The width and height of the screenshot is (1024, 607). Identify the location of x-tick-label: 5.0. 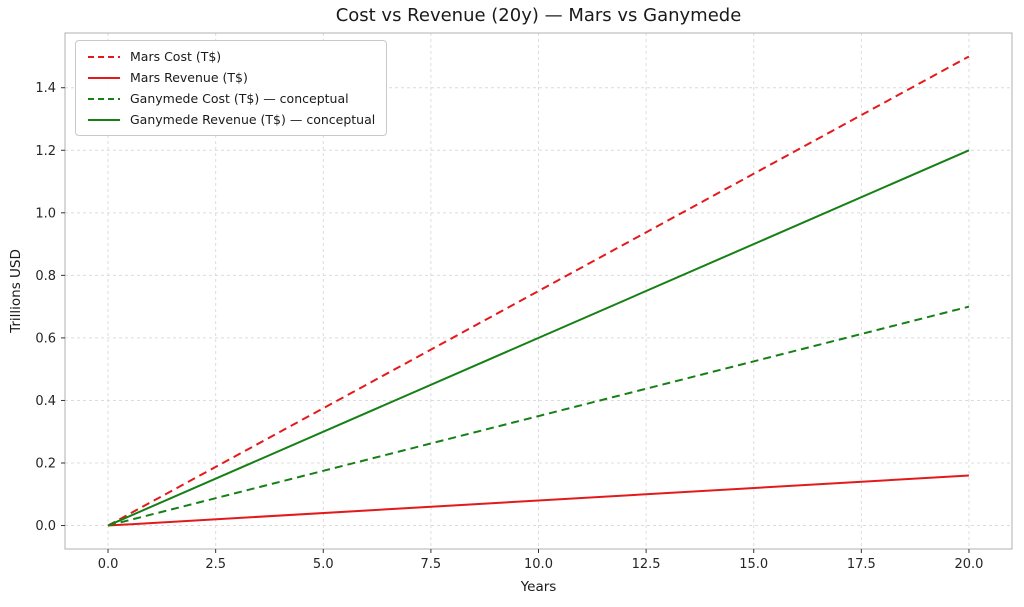
(323, 564).